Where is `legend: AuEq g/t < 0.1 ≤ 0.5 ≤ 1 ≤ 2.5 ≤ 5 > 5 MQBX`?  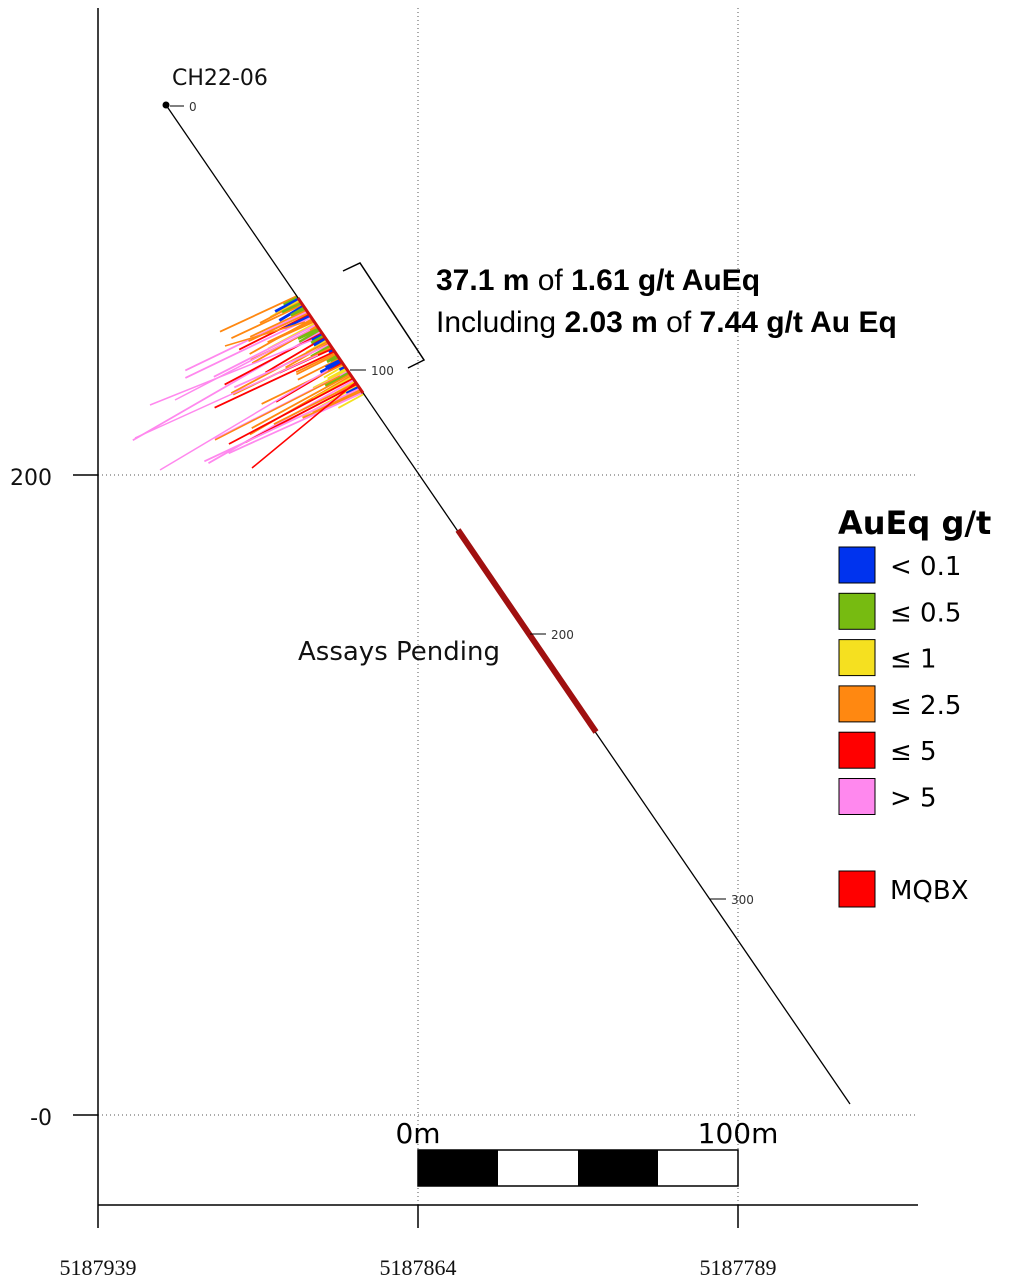
legend: AuEq g/t < 0.1 ≤ 0.5 ≤ 1 ≤ 2.5 ≤ 5 > 5 MQBX is located at coordinates (914, 706).